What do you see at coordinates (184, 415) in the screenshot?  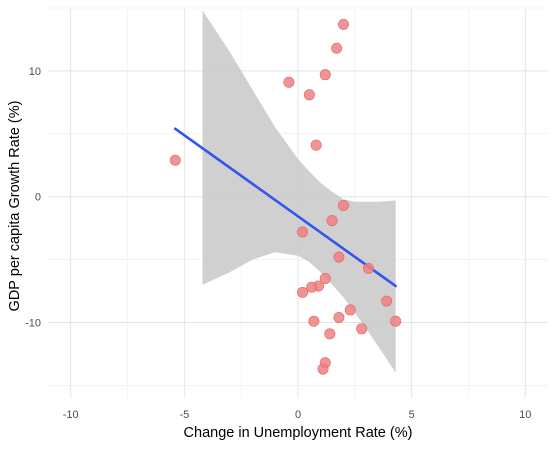 I see `x-tick-label: -5` at bounding box center [184, 415].